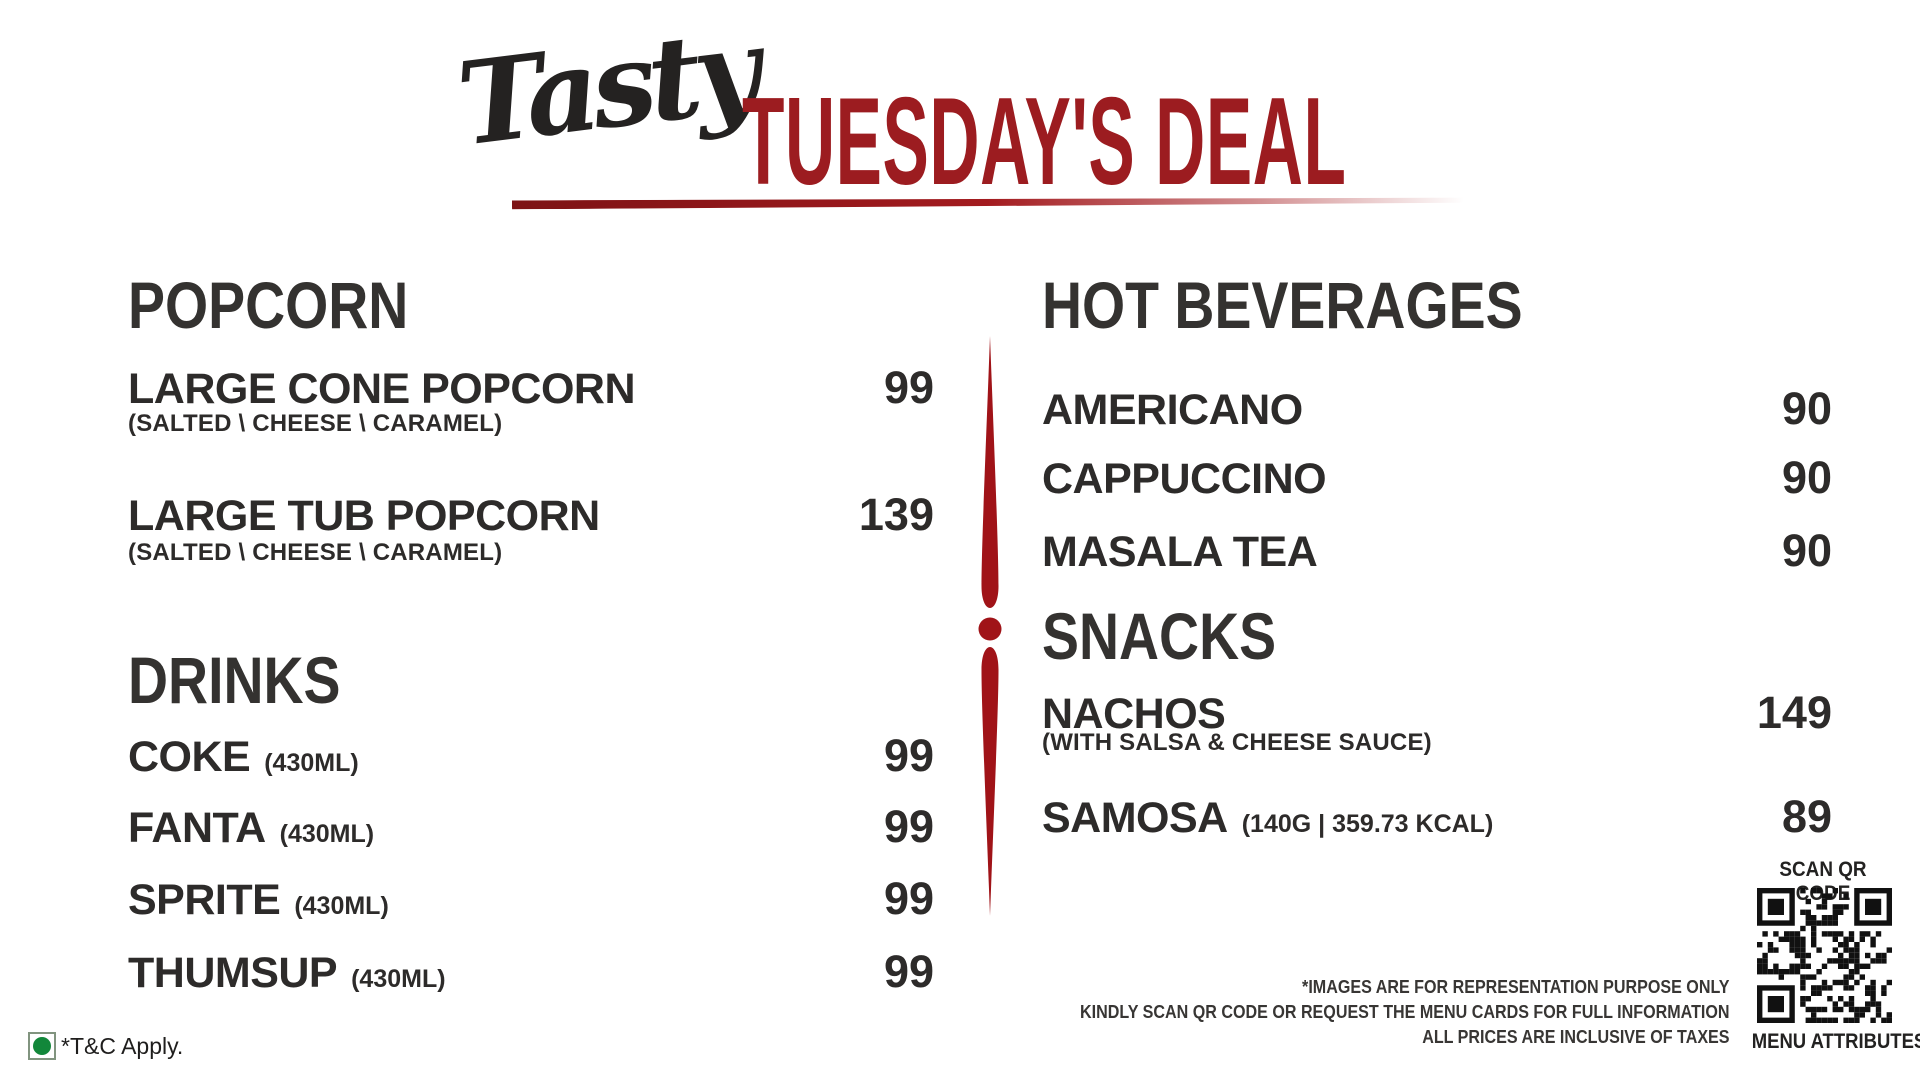 The height and width of the screenshot is (1080, 1920). What do you see at coordinates (197, 828) in the screenshot?
I see `menu-item-name: FANTA` at bounding box center [197, 828].